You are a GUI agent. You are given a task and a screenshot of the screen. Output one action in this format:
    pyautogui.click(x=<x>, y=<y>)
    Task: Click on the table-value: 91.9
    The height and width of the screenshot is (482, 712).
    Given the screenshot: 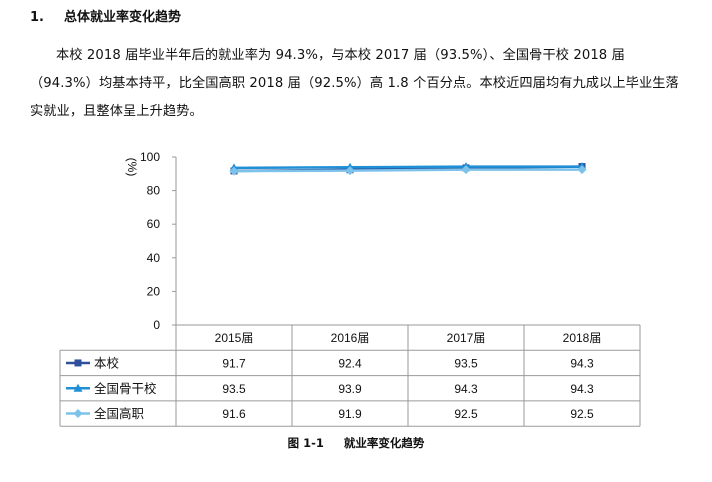 What is the action you would take?
    pyautogui.click(x=350, y=414)
    